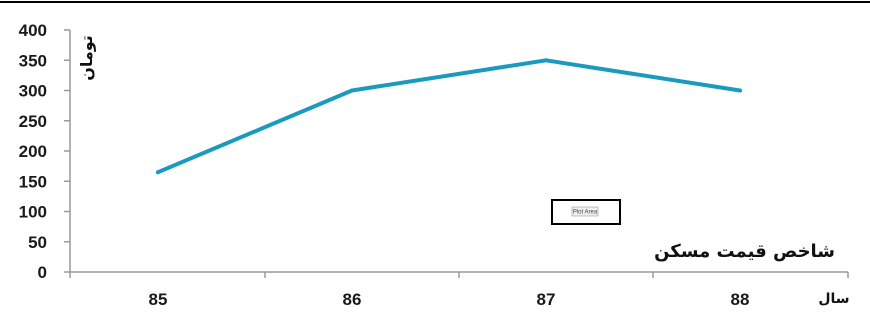 Image resolution: width=870 pixels, height=320 pixels. I want to click on x-axis-label: سال, so click(833, 299).